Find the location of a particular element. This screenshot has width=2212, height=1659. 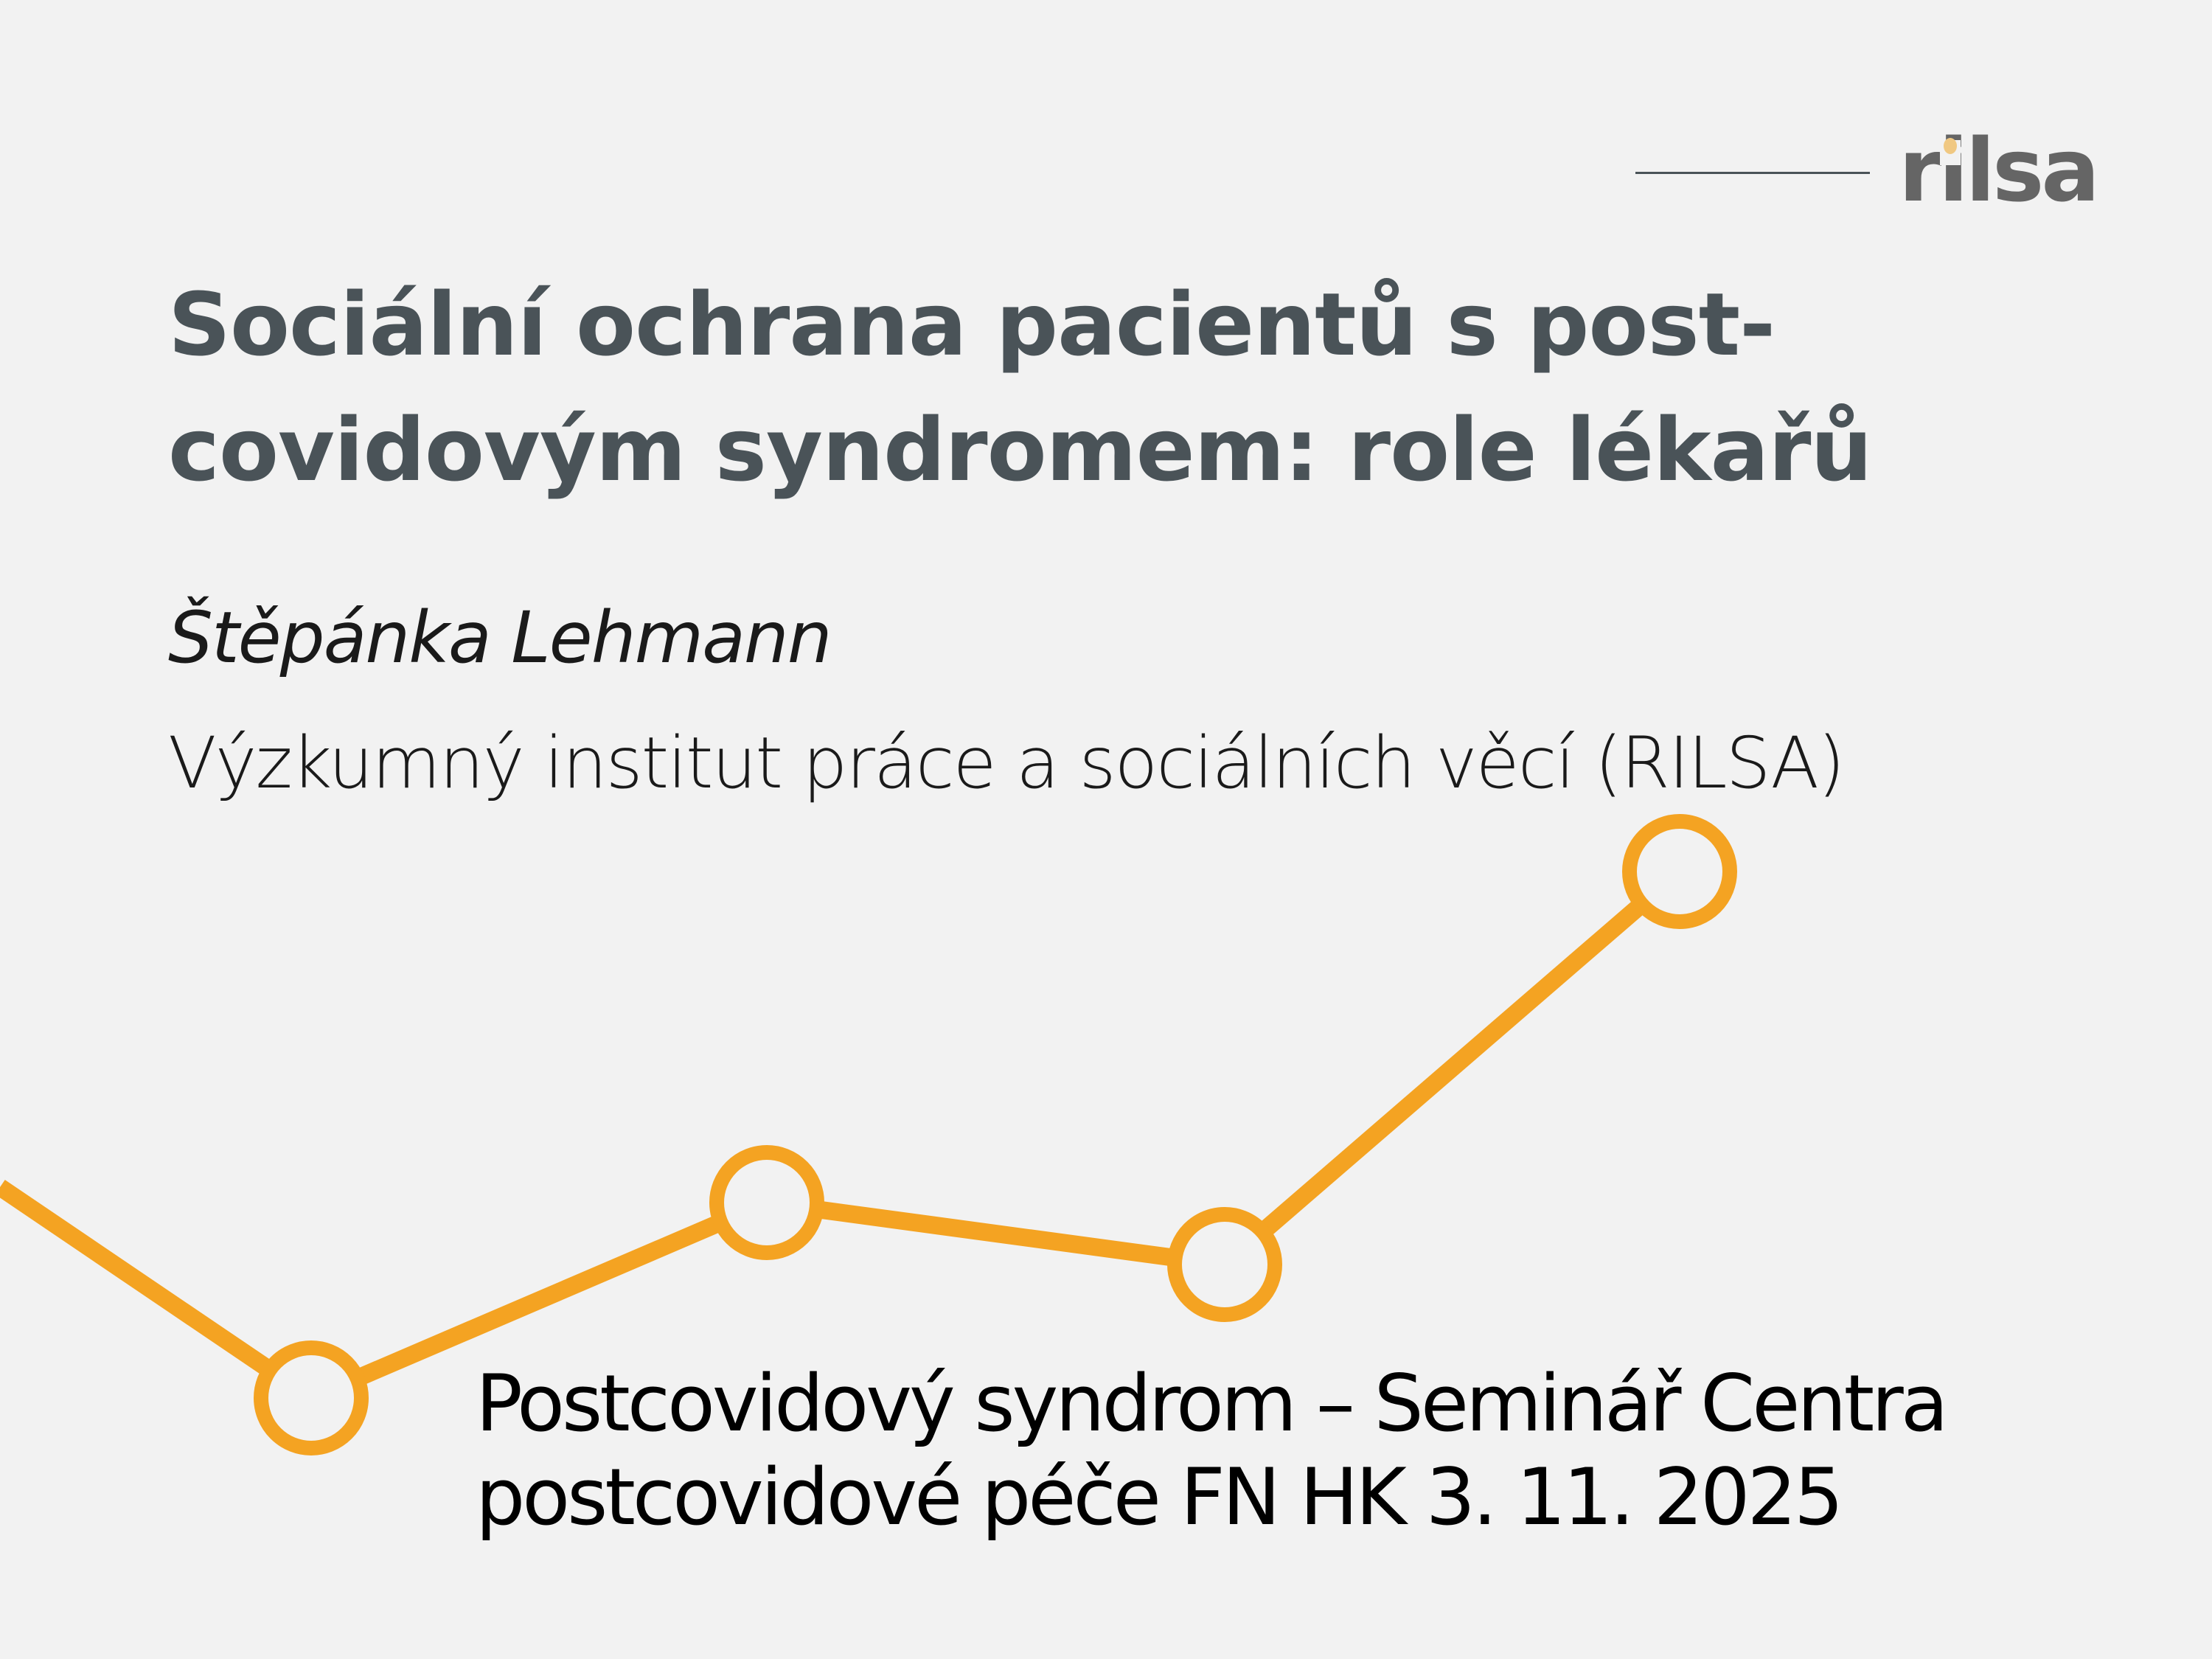

slide-title-line-1: Sociální ochrana pacientů s post- is located at coordinates (971, 324).